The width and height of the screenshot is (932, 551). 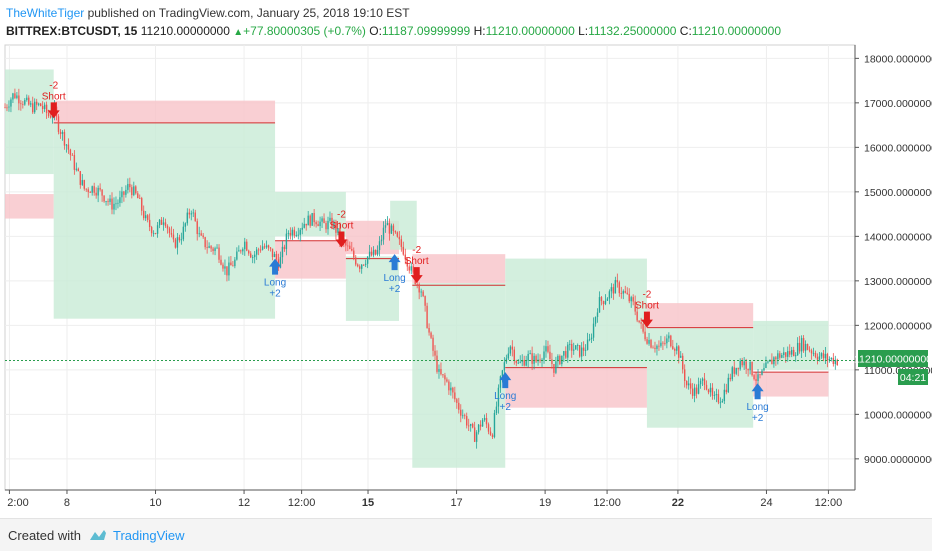 I want to click on long-arrow-icon, so click(x=275, y=266).